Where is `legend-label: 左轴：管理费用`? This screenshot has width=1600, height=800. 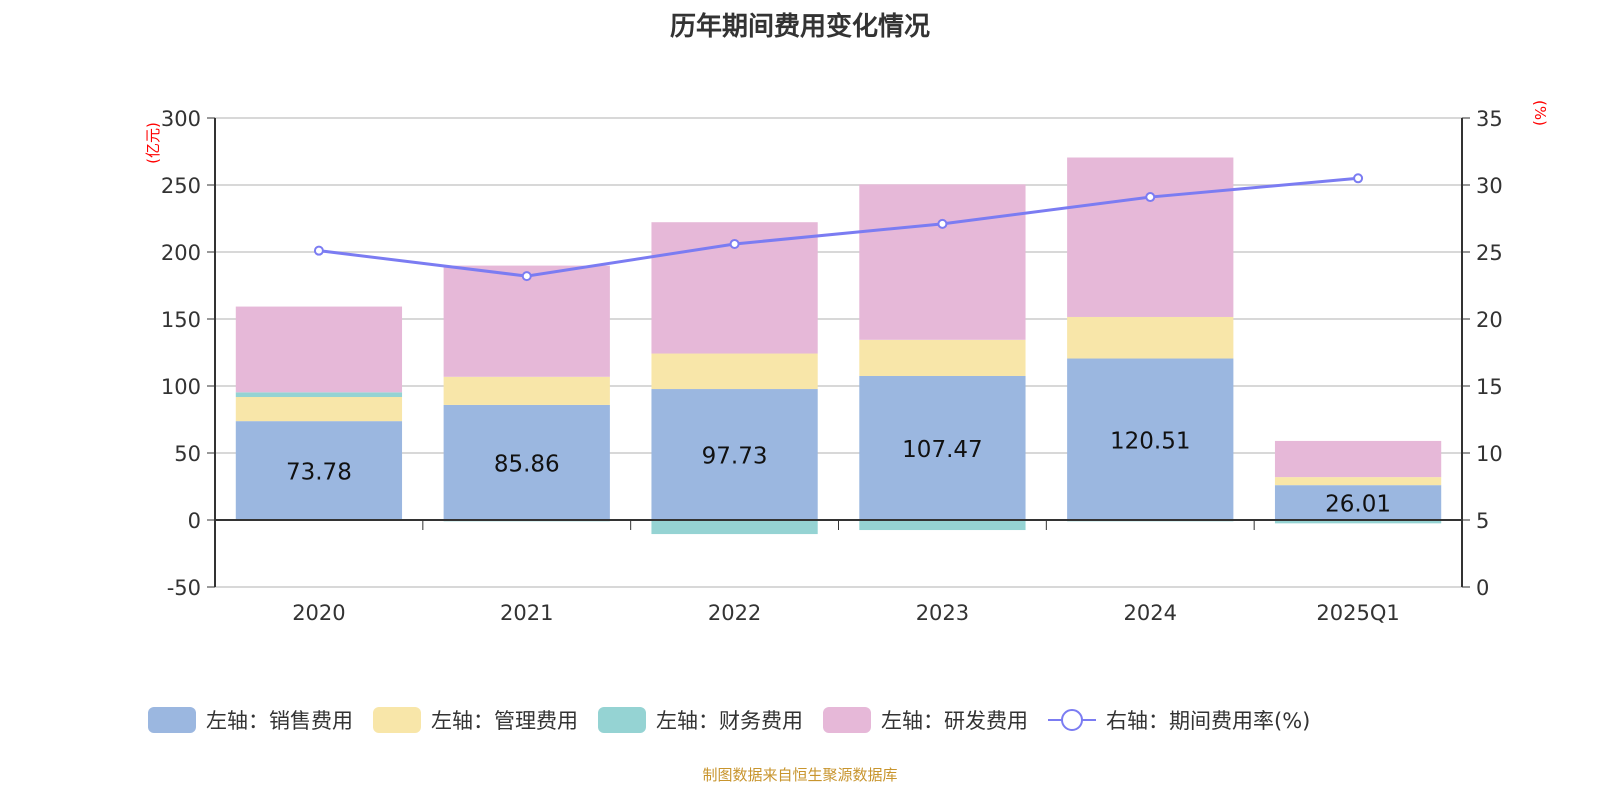
legend-label: 左轴：管理费用 is located at coordinates (504, 721).